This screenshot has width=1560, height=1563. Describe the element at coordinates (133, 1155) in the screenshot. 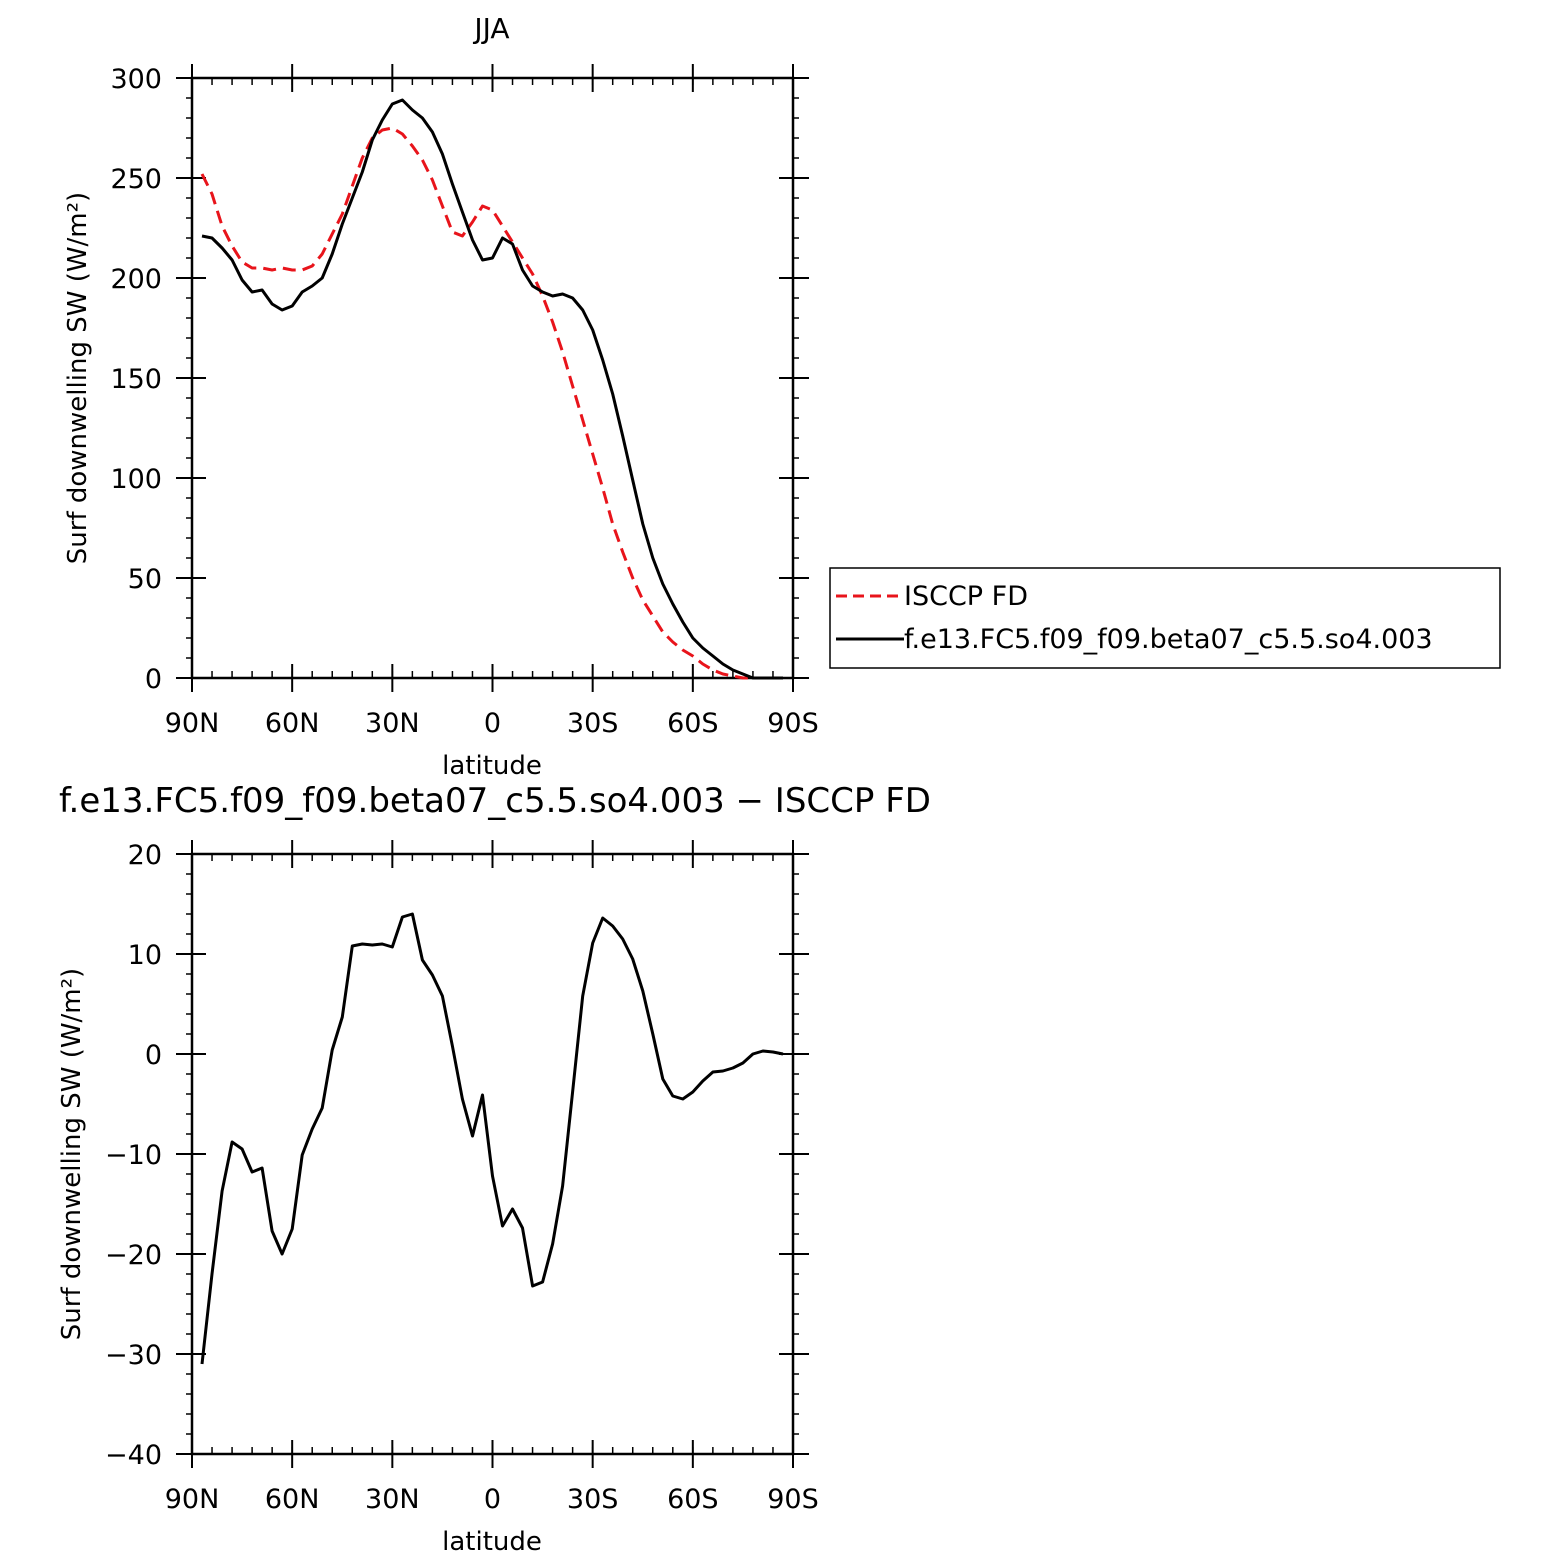

I see `y-tick-label: −10` at that location.